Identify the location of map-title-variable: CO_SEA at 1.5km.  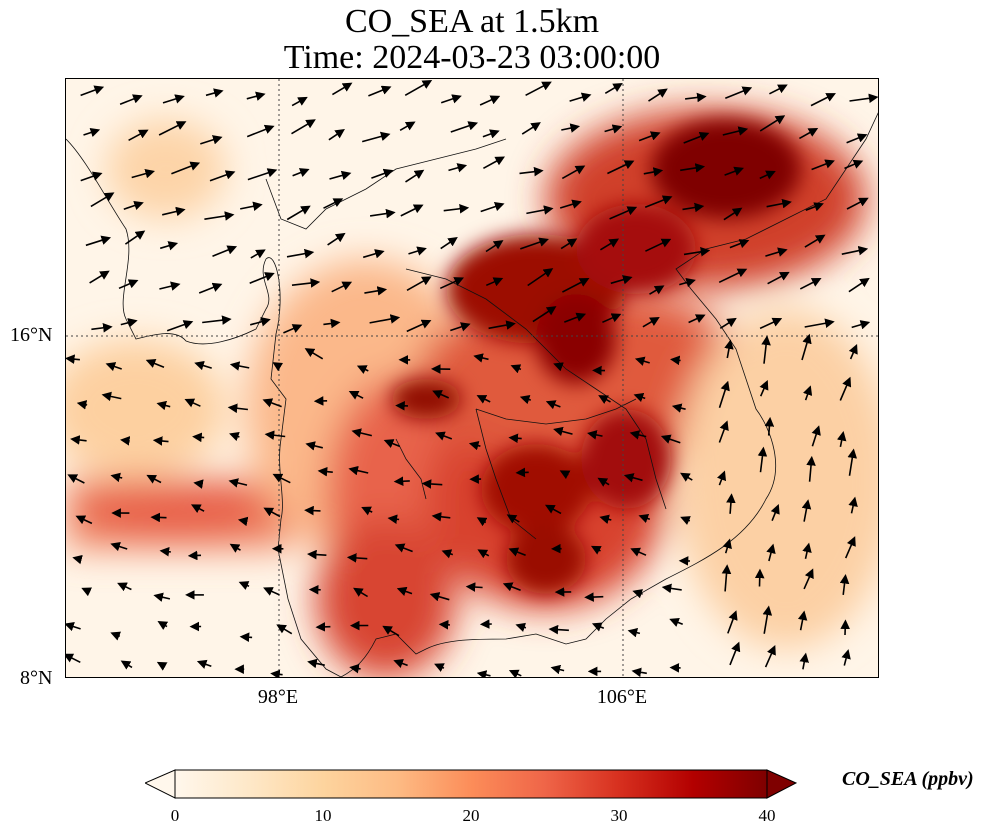
(472, 21).